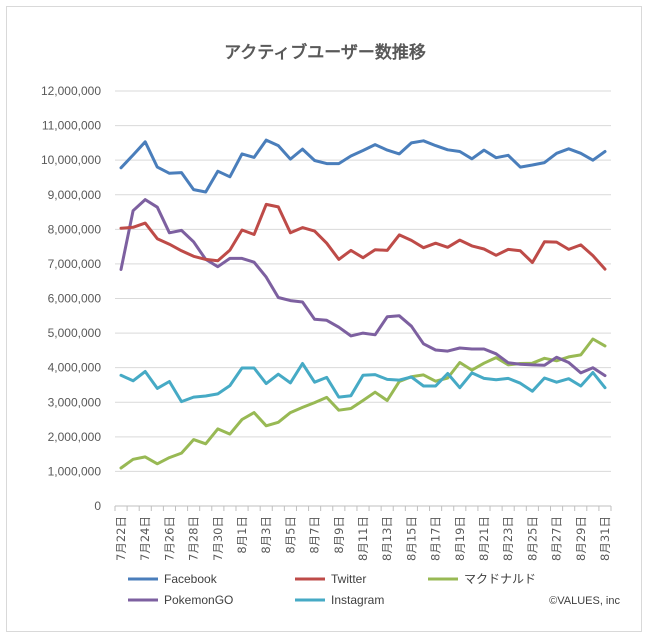  I want to click on x-tick-label: 8月11日, so click(363, 538).